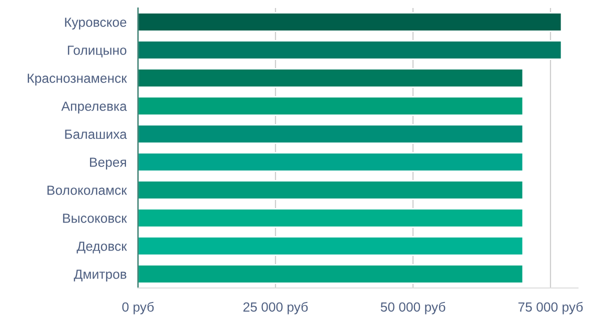 This screenshot has height=321, width=595. What do you see at coordinates (87, 190) in the screenshot?
I see `y-tick-label: Волоколамск` at bounding box center [87, 190].